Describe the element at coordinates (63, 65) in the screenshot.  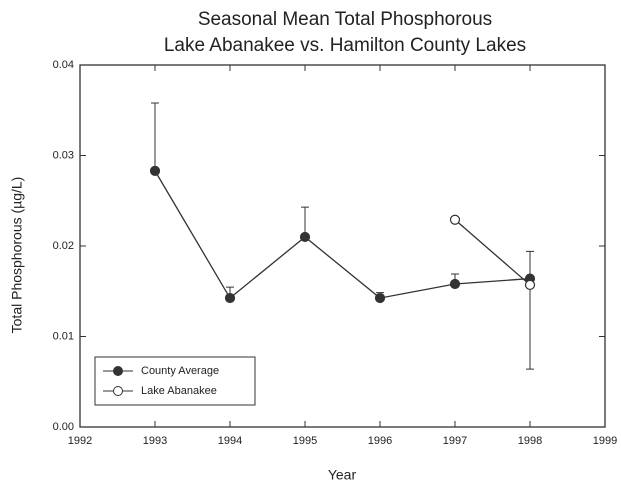
I see `y-tick-label: 0.04` at that location.